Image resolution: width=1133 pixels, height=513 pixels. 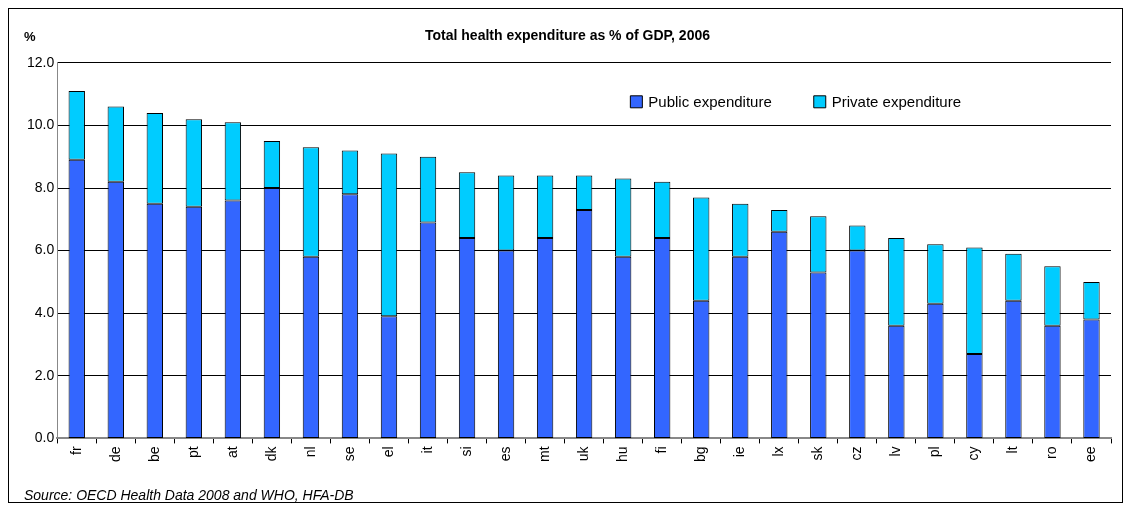 I want to click on legend-label: Public expenditure, so click(x=710, y=101).